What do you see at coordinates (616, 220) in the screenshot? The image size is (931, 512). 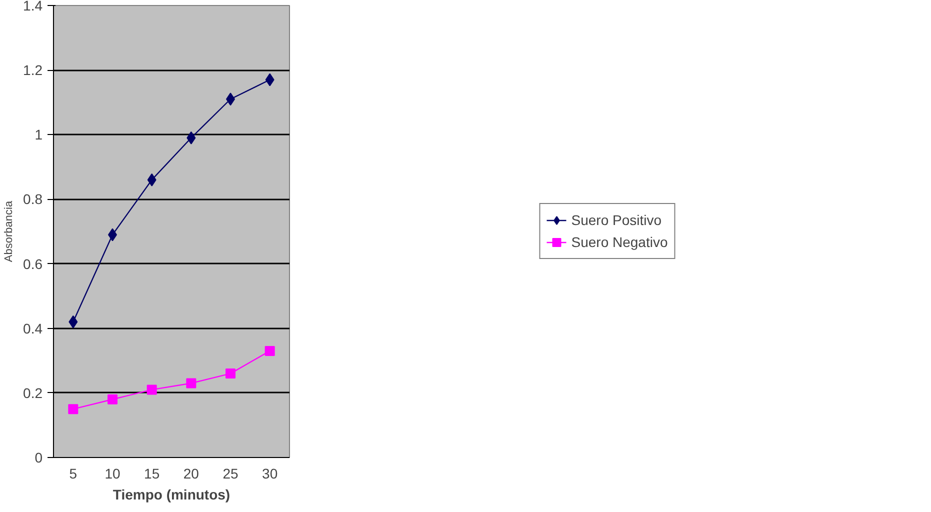 I see `legend-label: Suero Positivo` at bounding box center [616, 220].